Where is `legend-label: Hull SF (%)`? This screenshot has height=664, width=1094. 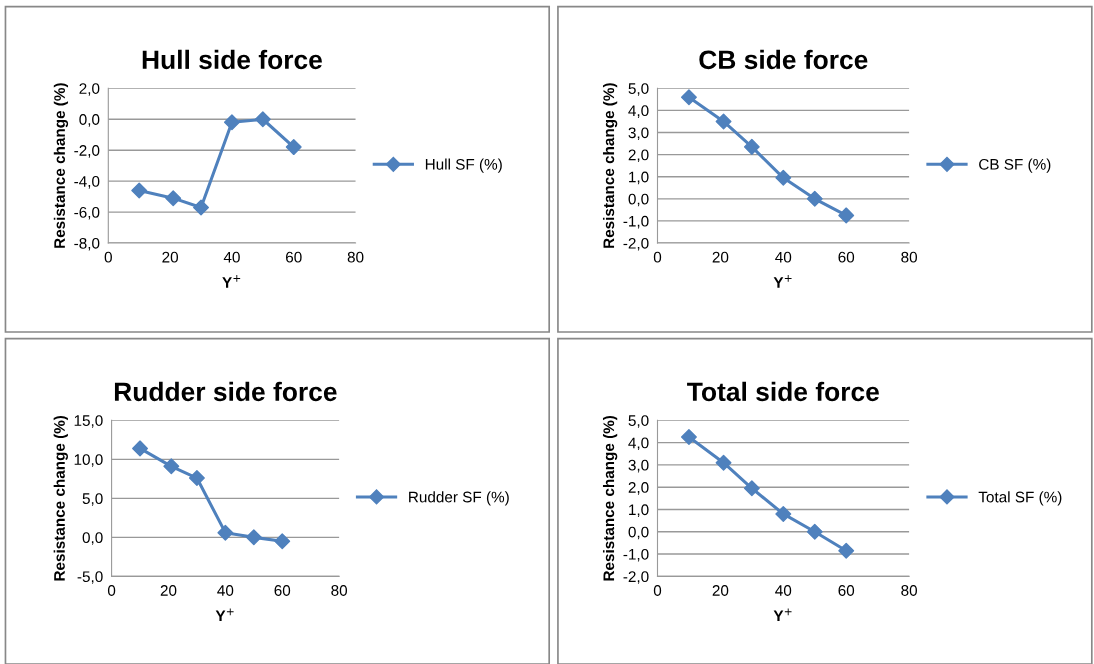 legend-label: Hull SF (%) is located at coordinates (463, 165).